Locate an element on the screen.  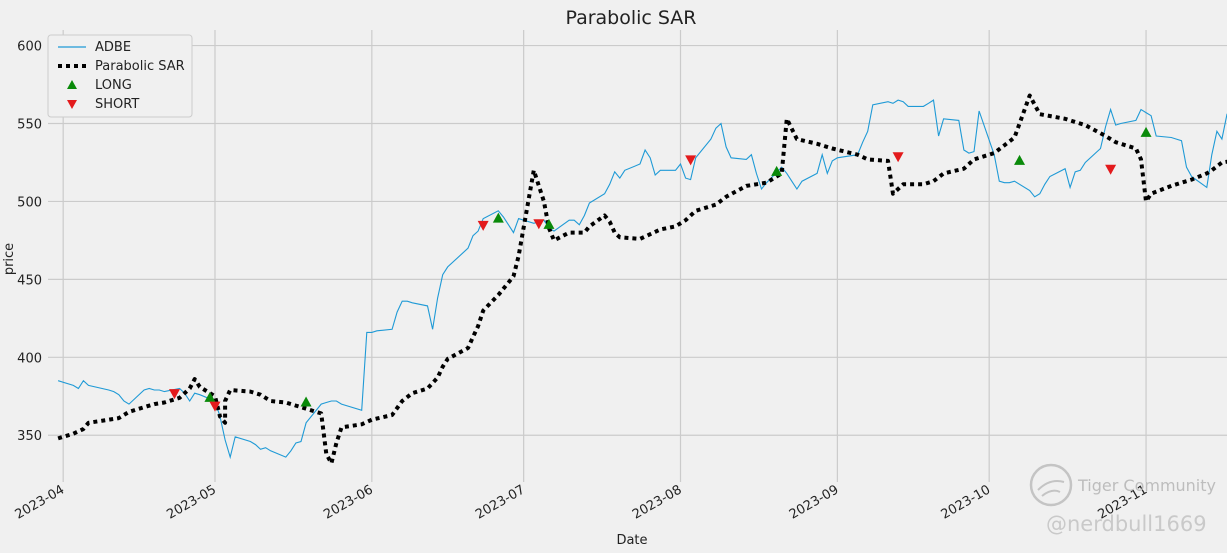
legend-marker-long is located at coordinates (72, 84).